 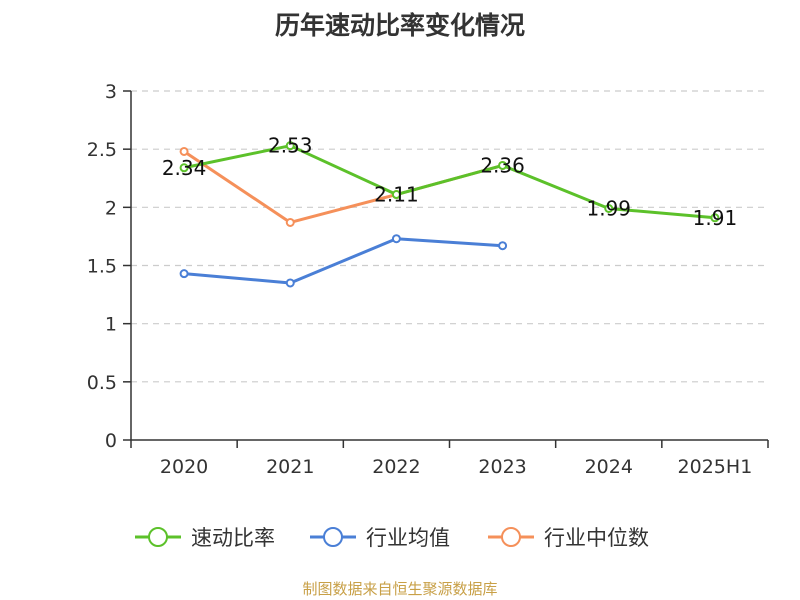 What do you see at coordinates (102, 383) in the screenshot?
I see `y-tick-label-1: 0.5` at bounding box center [102, 383].